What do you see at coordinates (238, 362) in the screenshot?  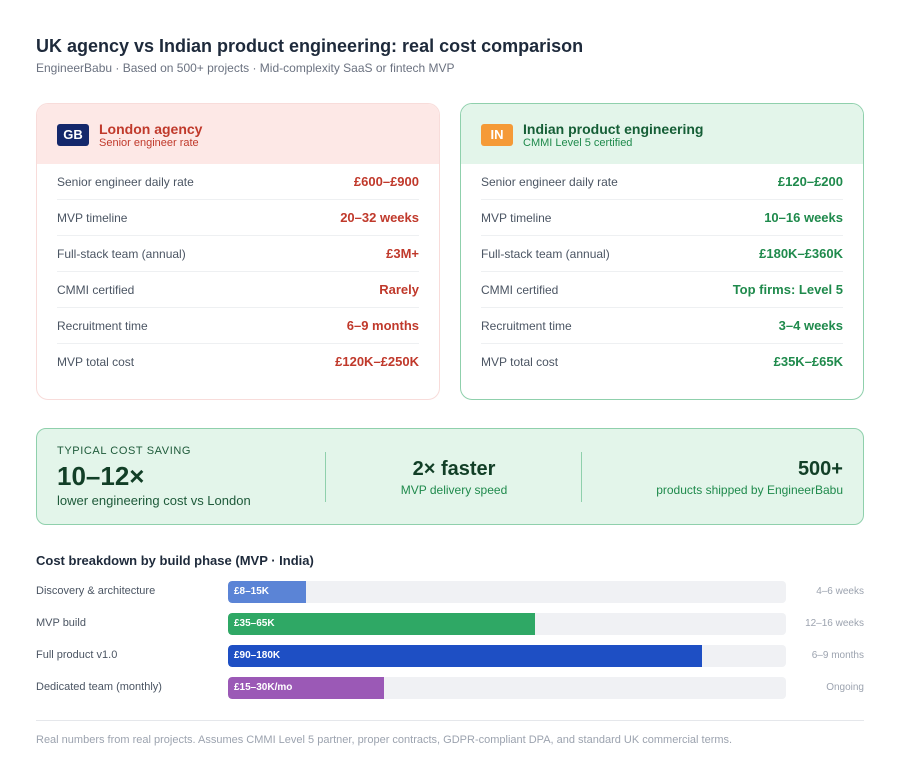 I see `uk-row-mvp-cost: MVP total cost £120K–£250K` at bounding box center [238, 362].